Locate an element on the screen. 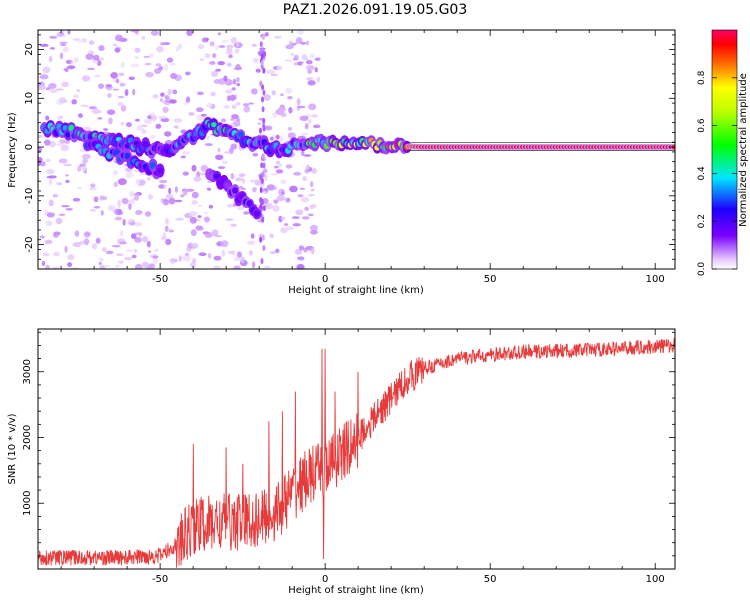 This screenshot has height=600, width=750. heatmap-ylabel: Frequency (Hz) is located at coordinates (12, 150).